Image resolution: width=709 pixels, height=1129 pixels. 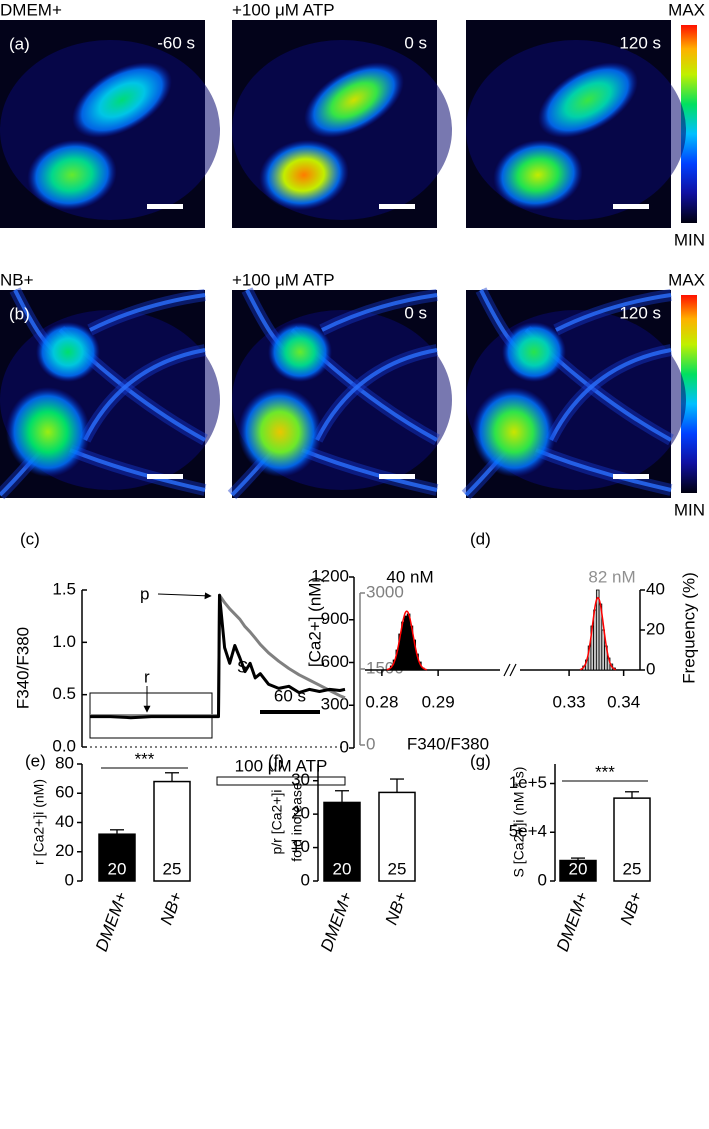 I want to click on time-label: -60 s, so click(x=176, y=42).